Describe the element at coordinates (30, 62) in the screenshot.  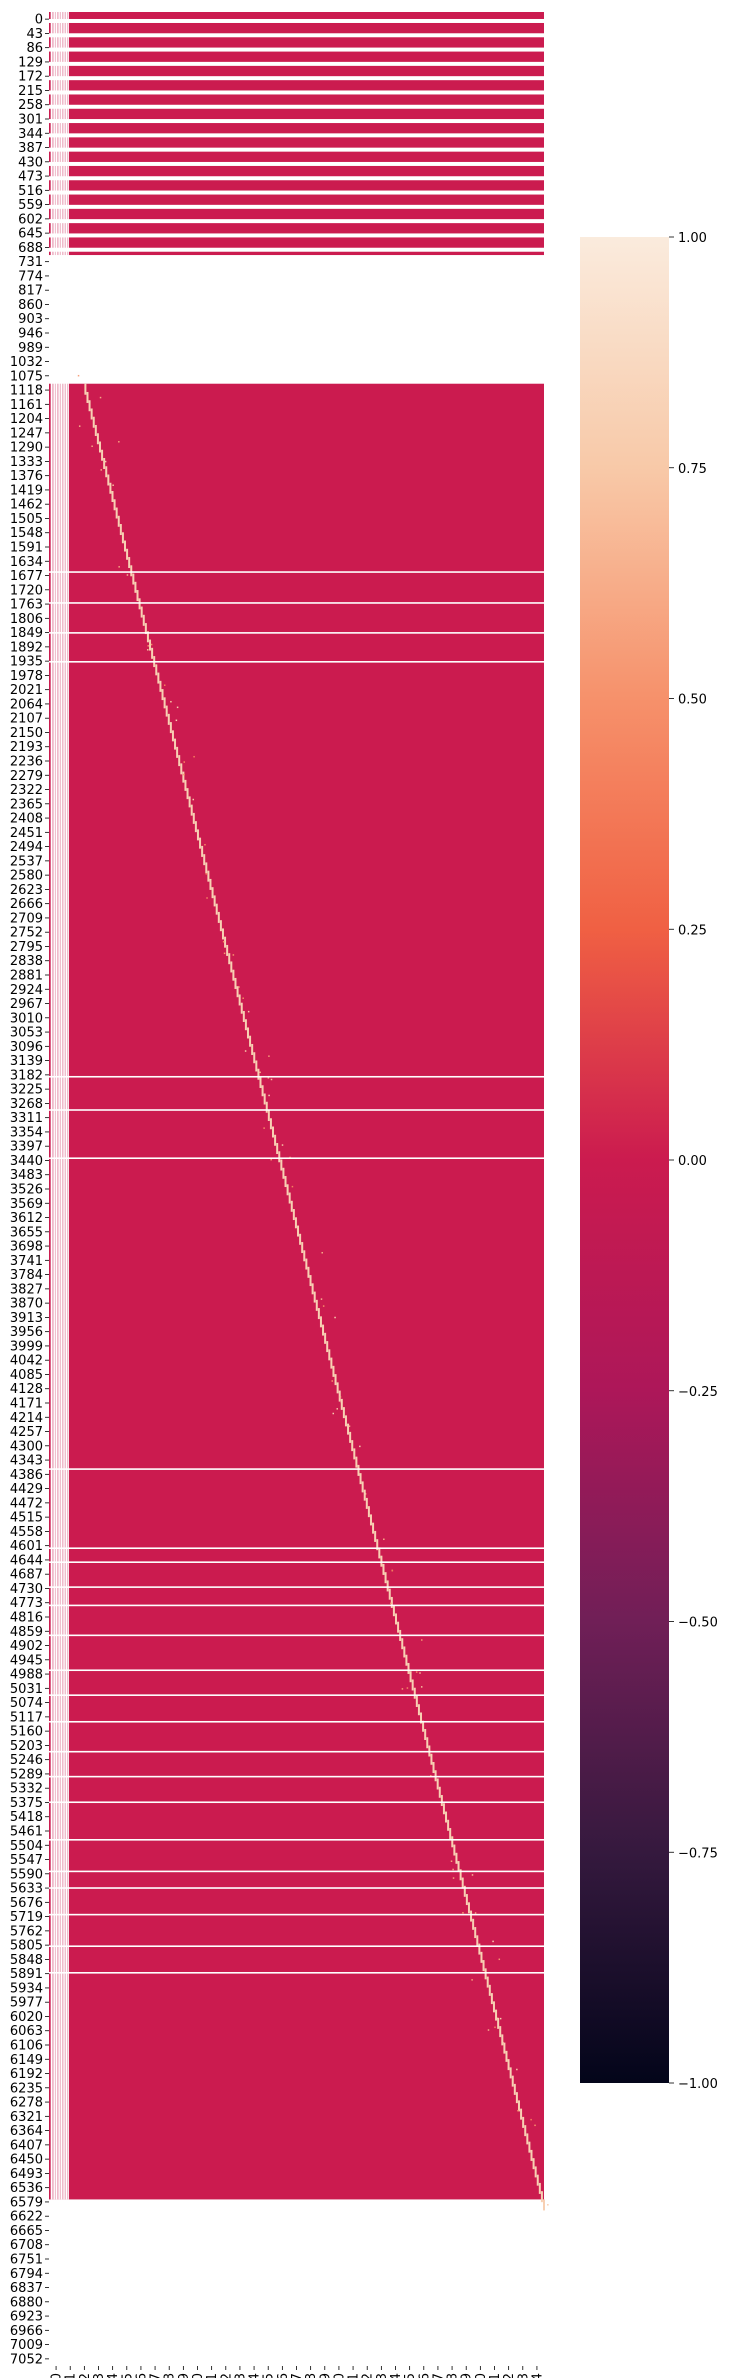
I see `y-tick-label: 129` at that location.